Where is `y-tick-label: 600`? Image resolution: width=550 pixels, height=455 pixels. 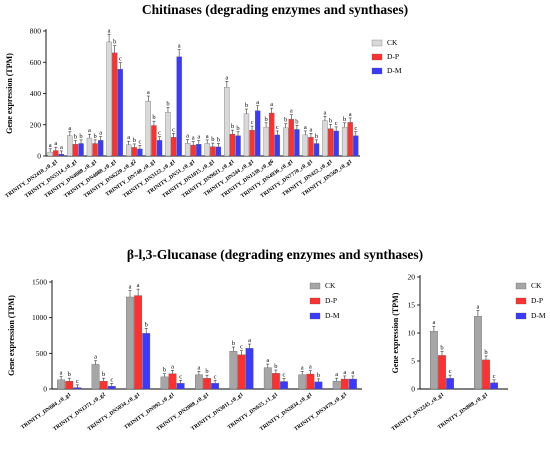
y-tick-label: 600 is located at coordinates (36, 62).